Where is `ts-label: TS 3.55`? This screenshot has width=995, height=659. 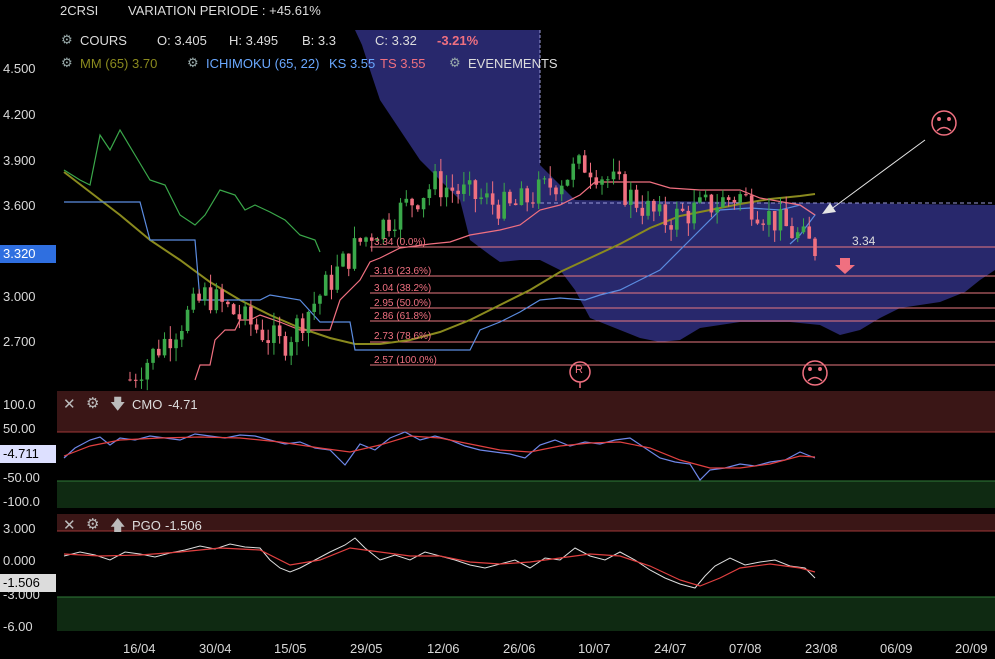 ts-label: TS 3.55 is located at coordinates (403, 63).